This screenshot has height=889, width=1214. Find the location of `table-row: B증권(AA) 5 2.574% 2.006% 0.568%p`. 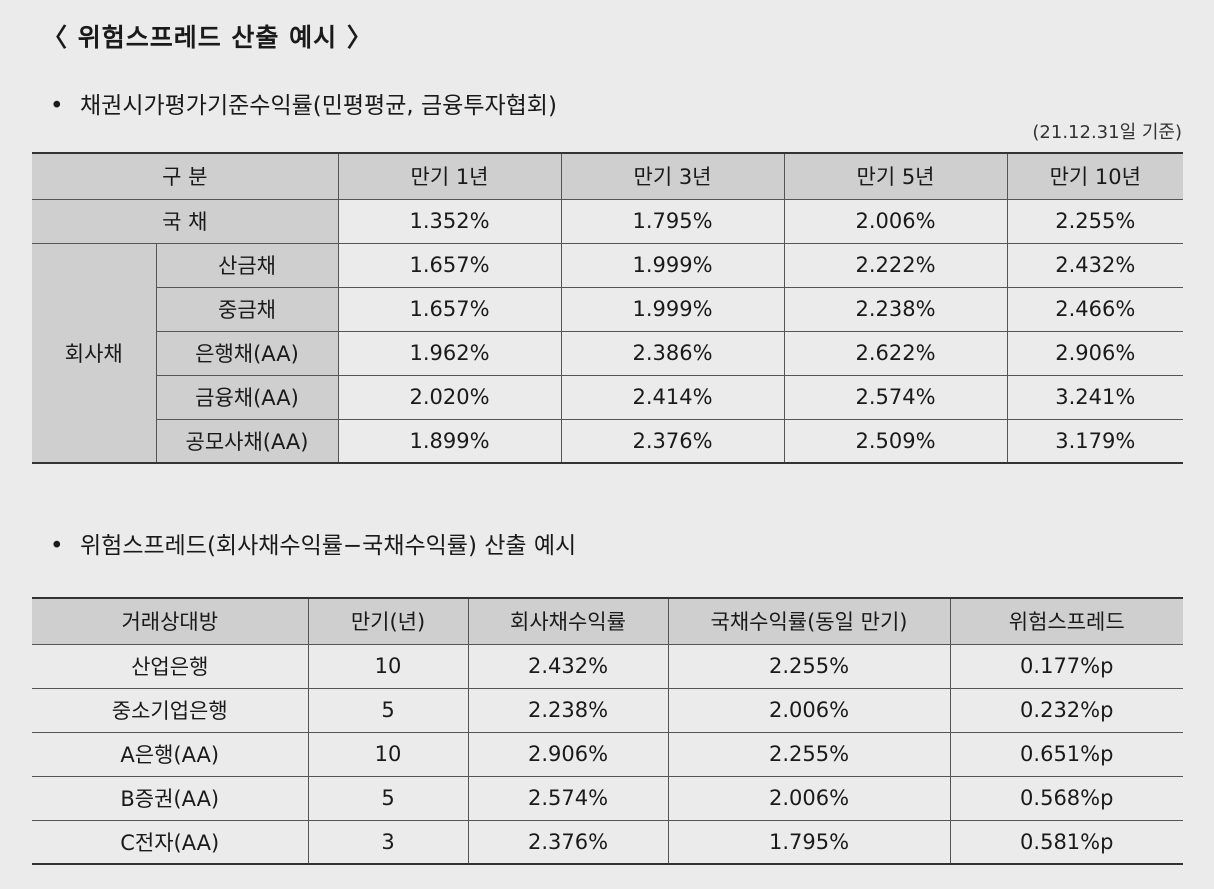

table-row: B증권(AA) 5 2.574% 2.006% 0.568%p is located at coordinates (607, 798).